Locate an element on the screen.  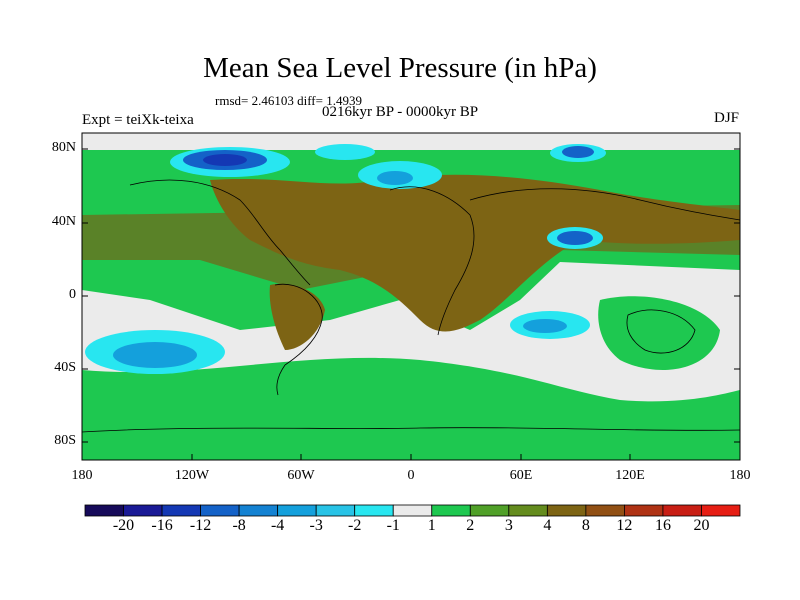
lat-label-0: 0 is located at coordinates (72, 294).